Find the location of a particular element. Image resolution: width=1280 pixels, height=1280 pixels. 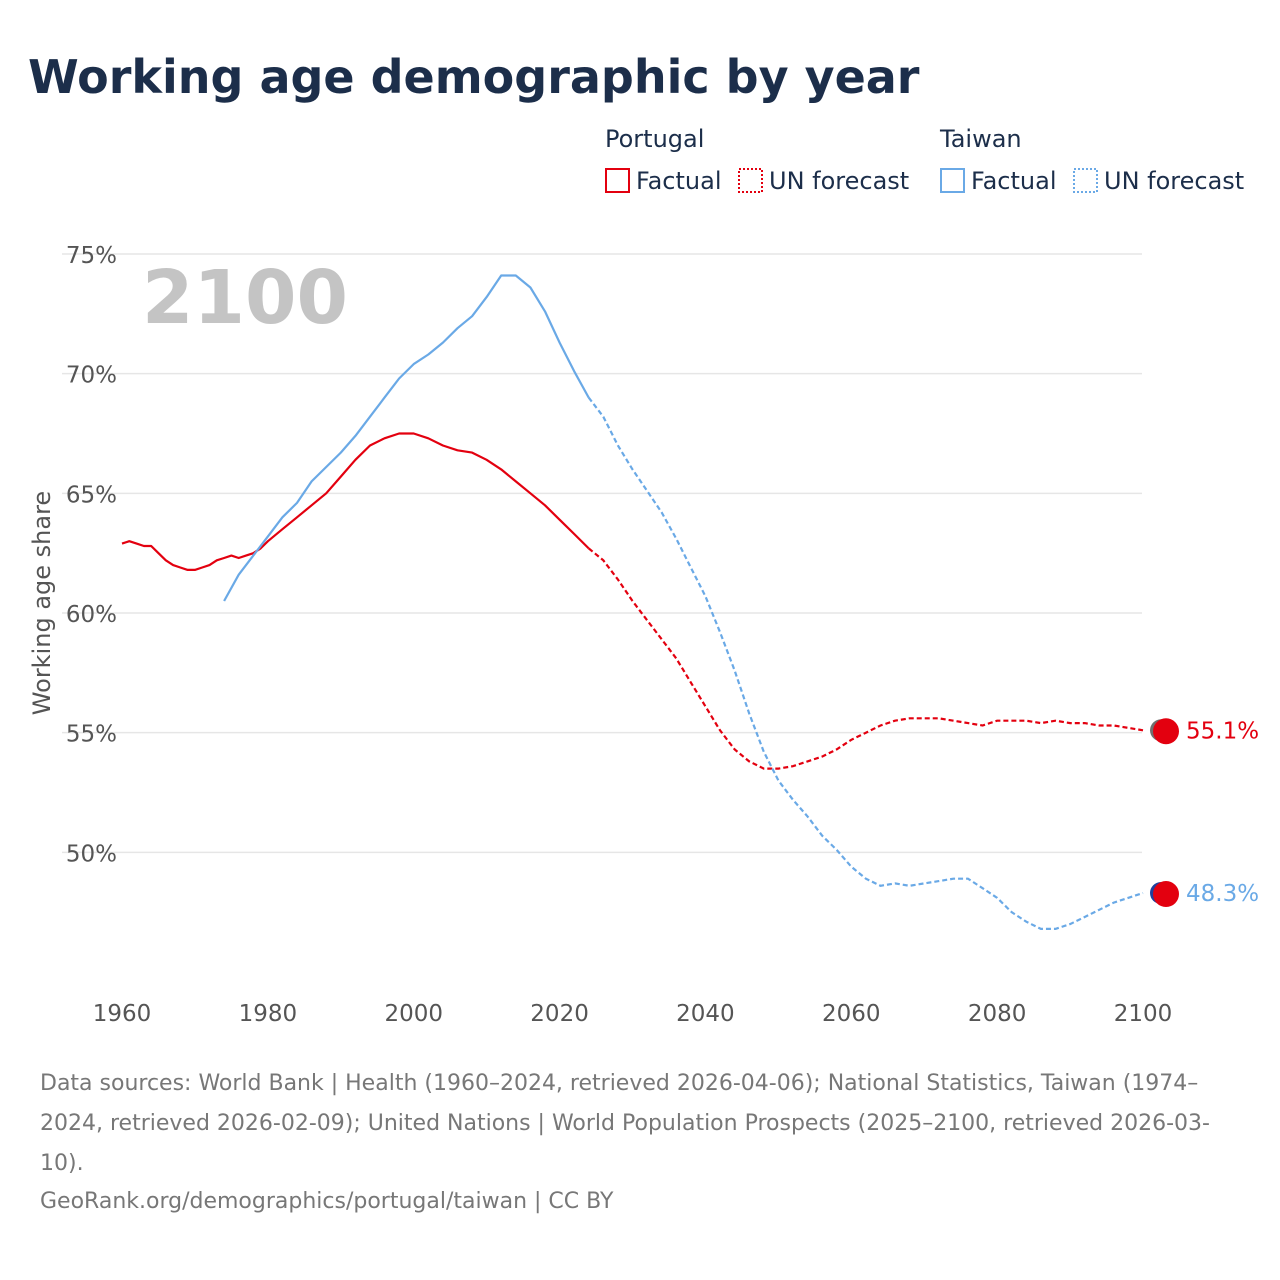

endpoint-label-taiwan: 48.3% is located at coordinates (1222, 894).